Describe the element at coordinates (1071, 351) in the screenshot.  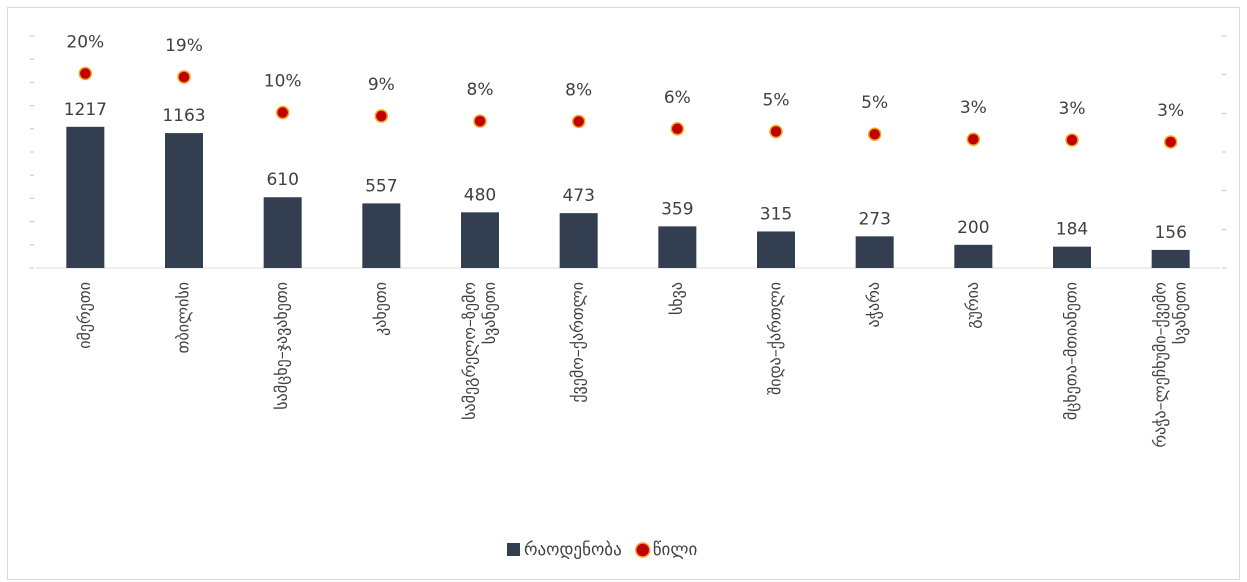
I see `x-tick-label: მცხეთა–მთიანეთი` at that location.